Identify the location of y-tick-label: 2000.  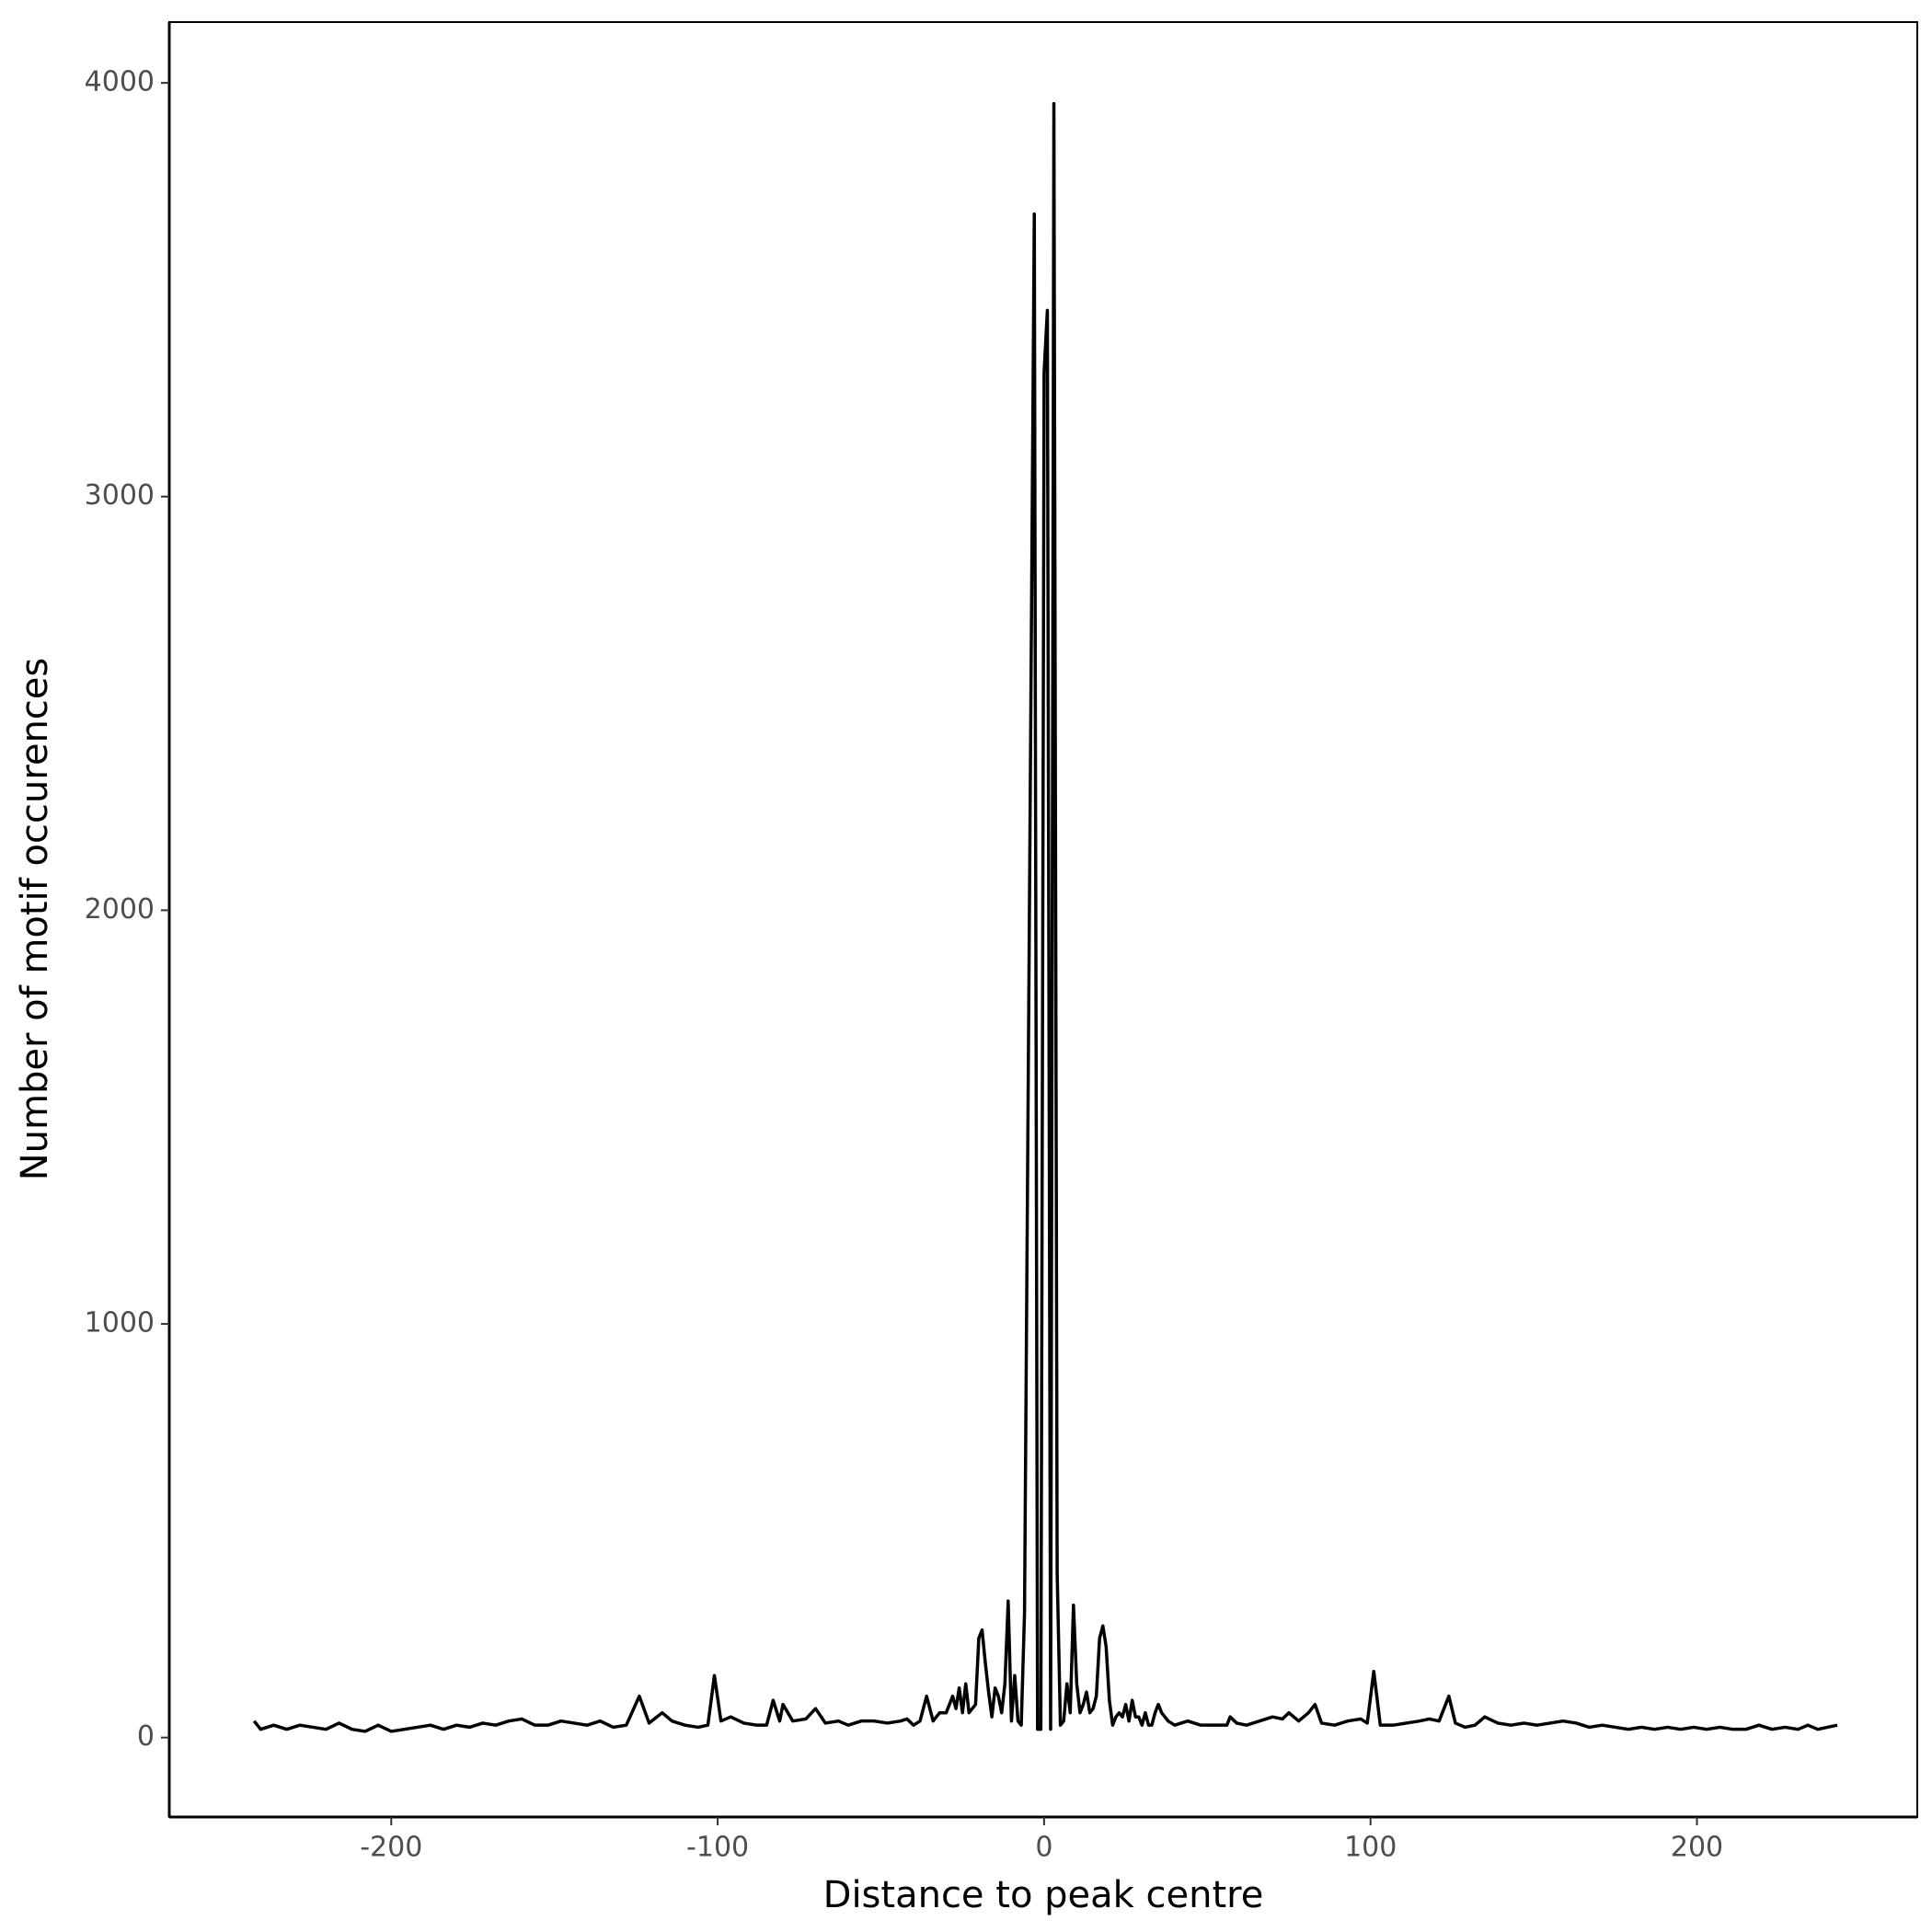
(120, 909).